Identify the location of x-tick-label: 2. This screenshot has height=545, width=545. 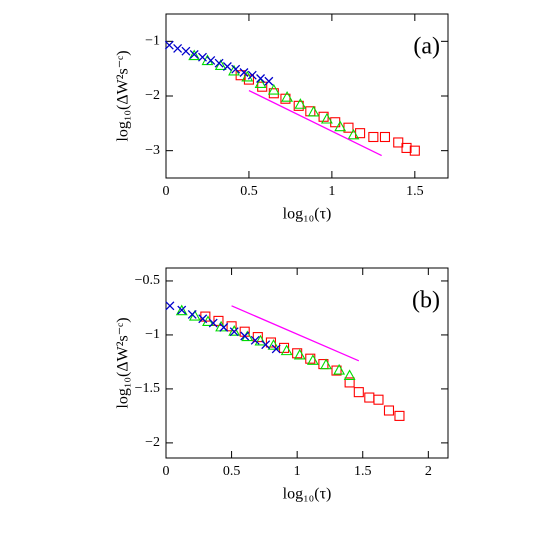
(428, 471).